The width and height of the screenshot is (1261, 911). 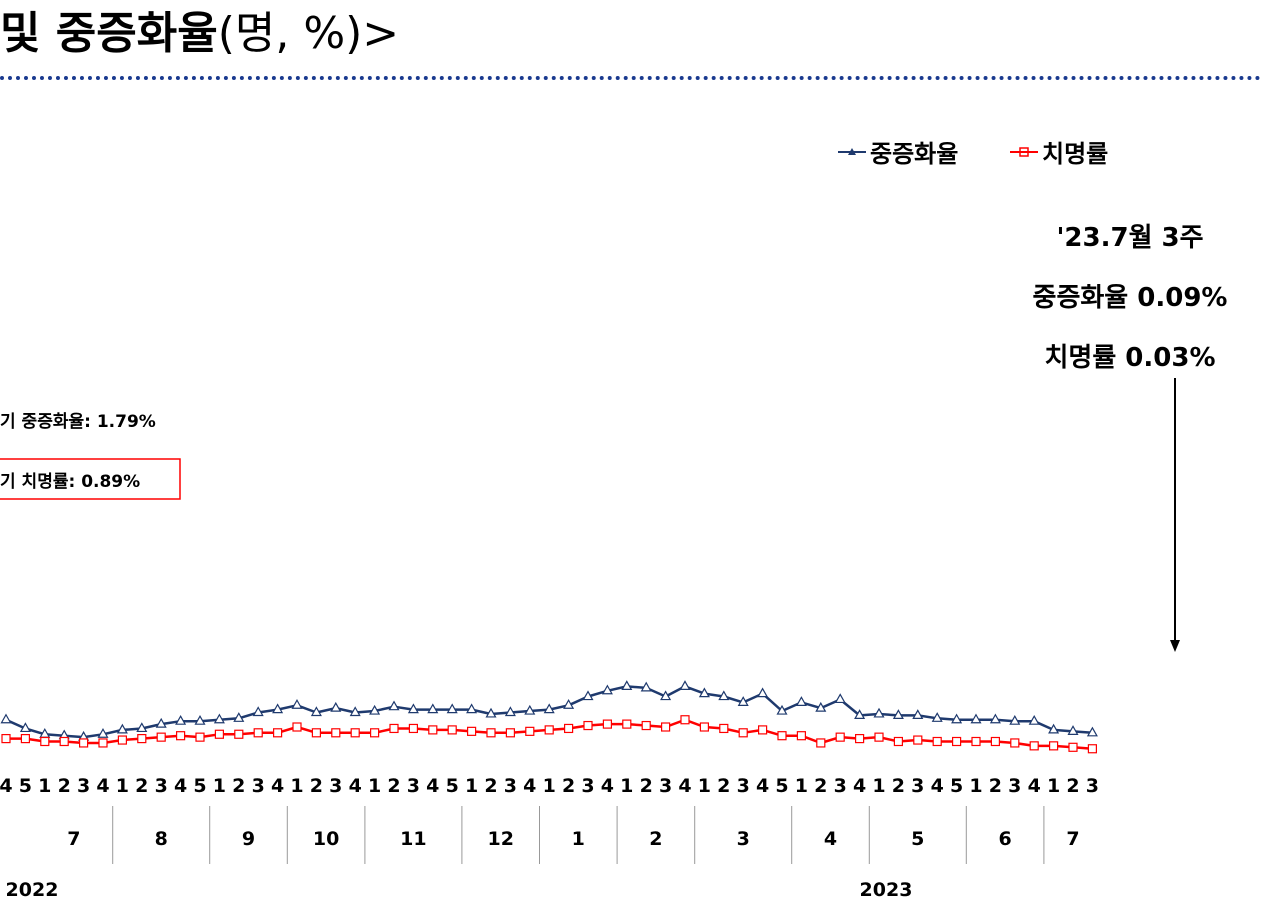 What do you see at coordinates (1130, 298) in the screenshot?
I see `callout-severe-rate: 중증화율 0.09%` at bounding box center [1130, 298].